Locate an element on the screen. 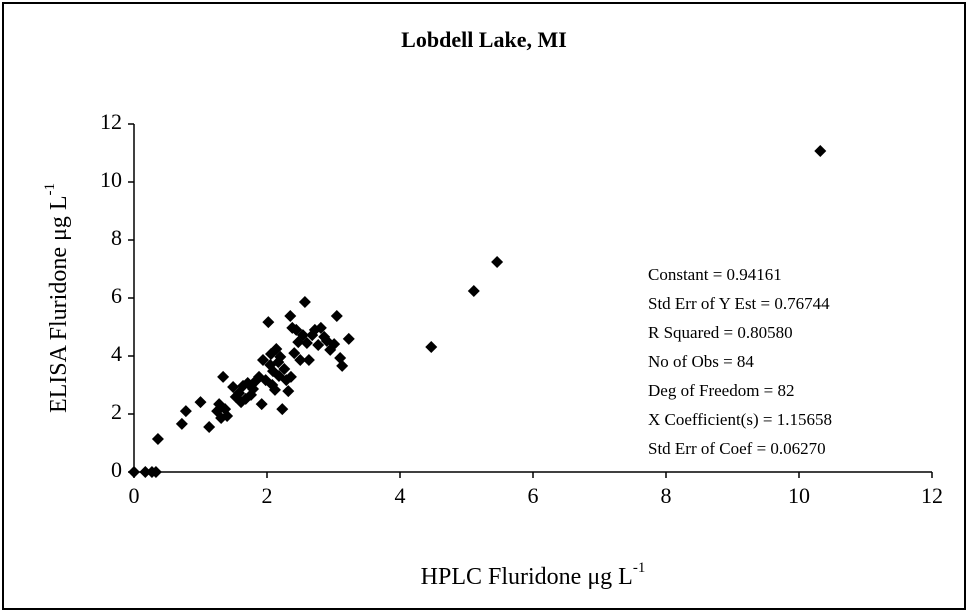 The width and height of the screenshot is (969, 613). chart-title: Lobdell Lake, MI is located at coordinates (484, 39).